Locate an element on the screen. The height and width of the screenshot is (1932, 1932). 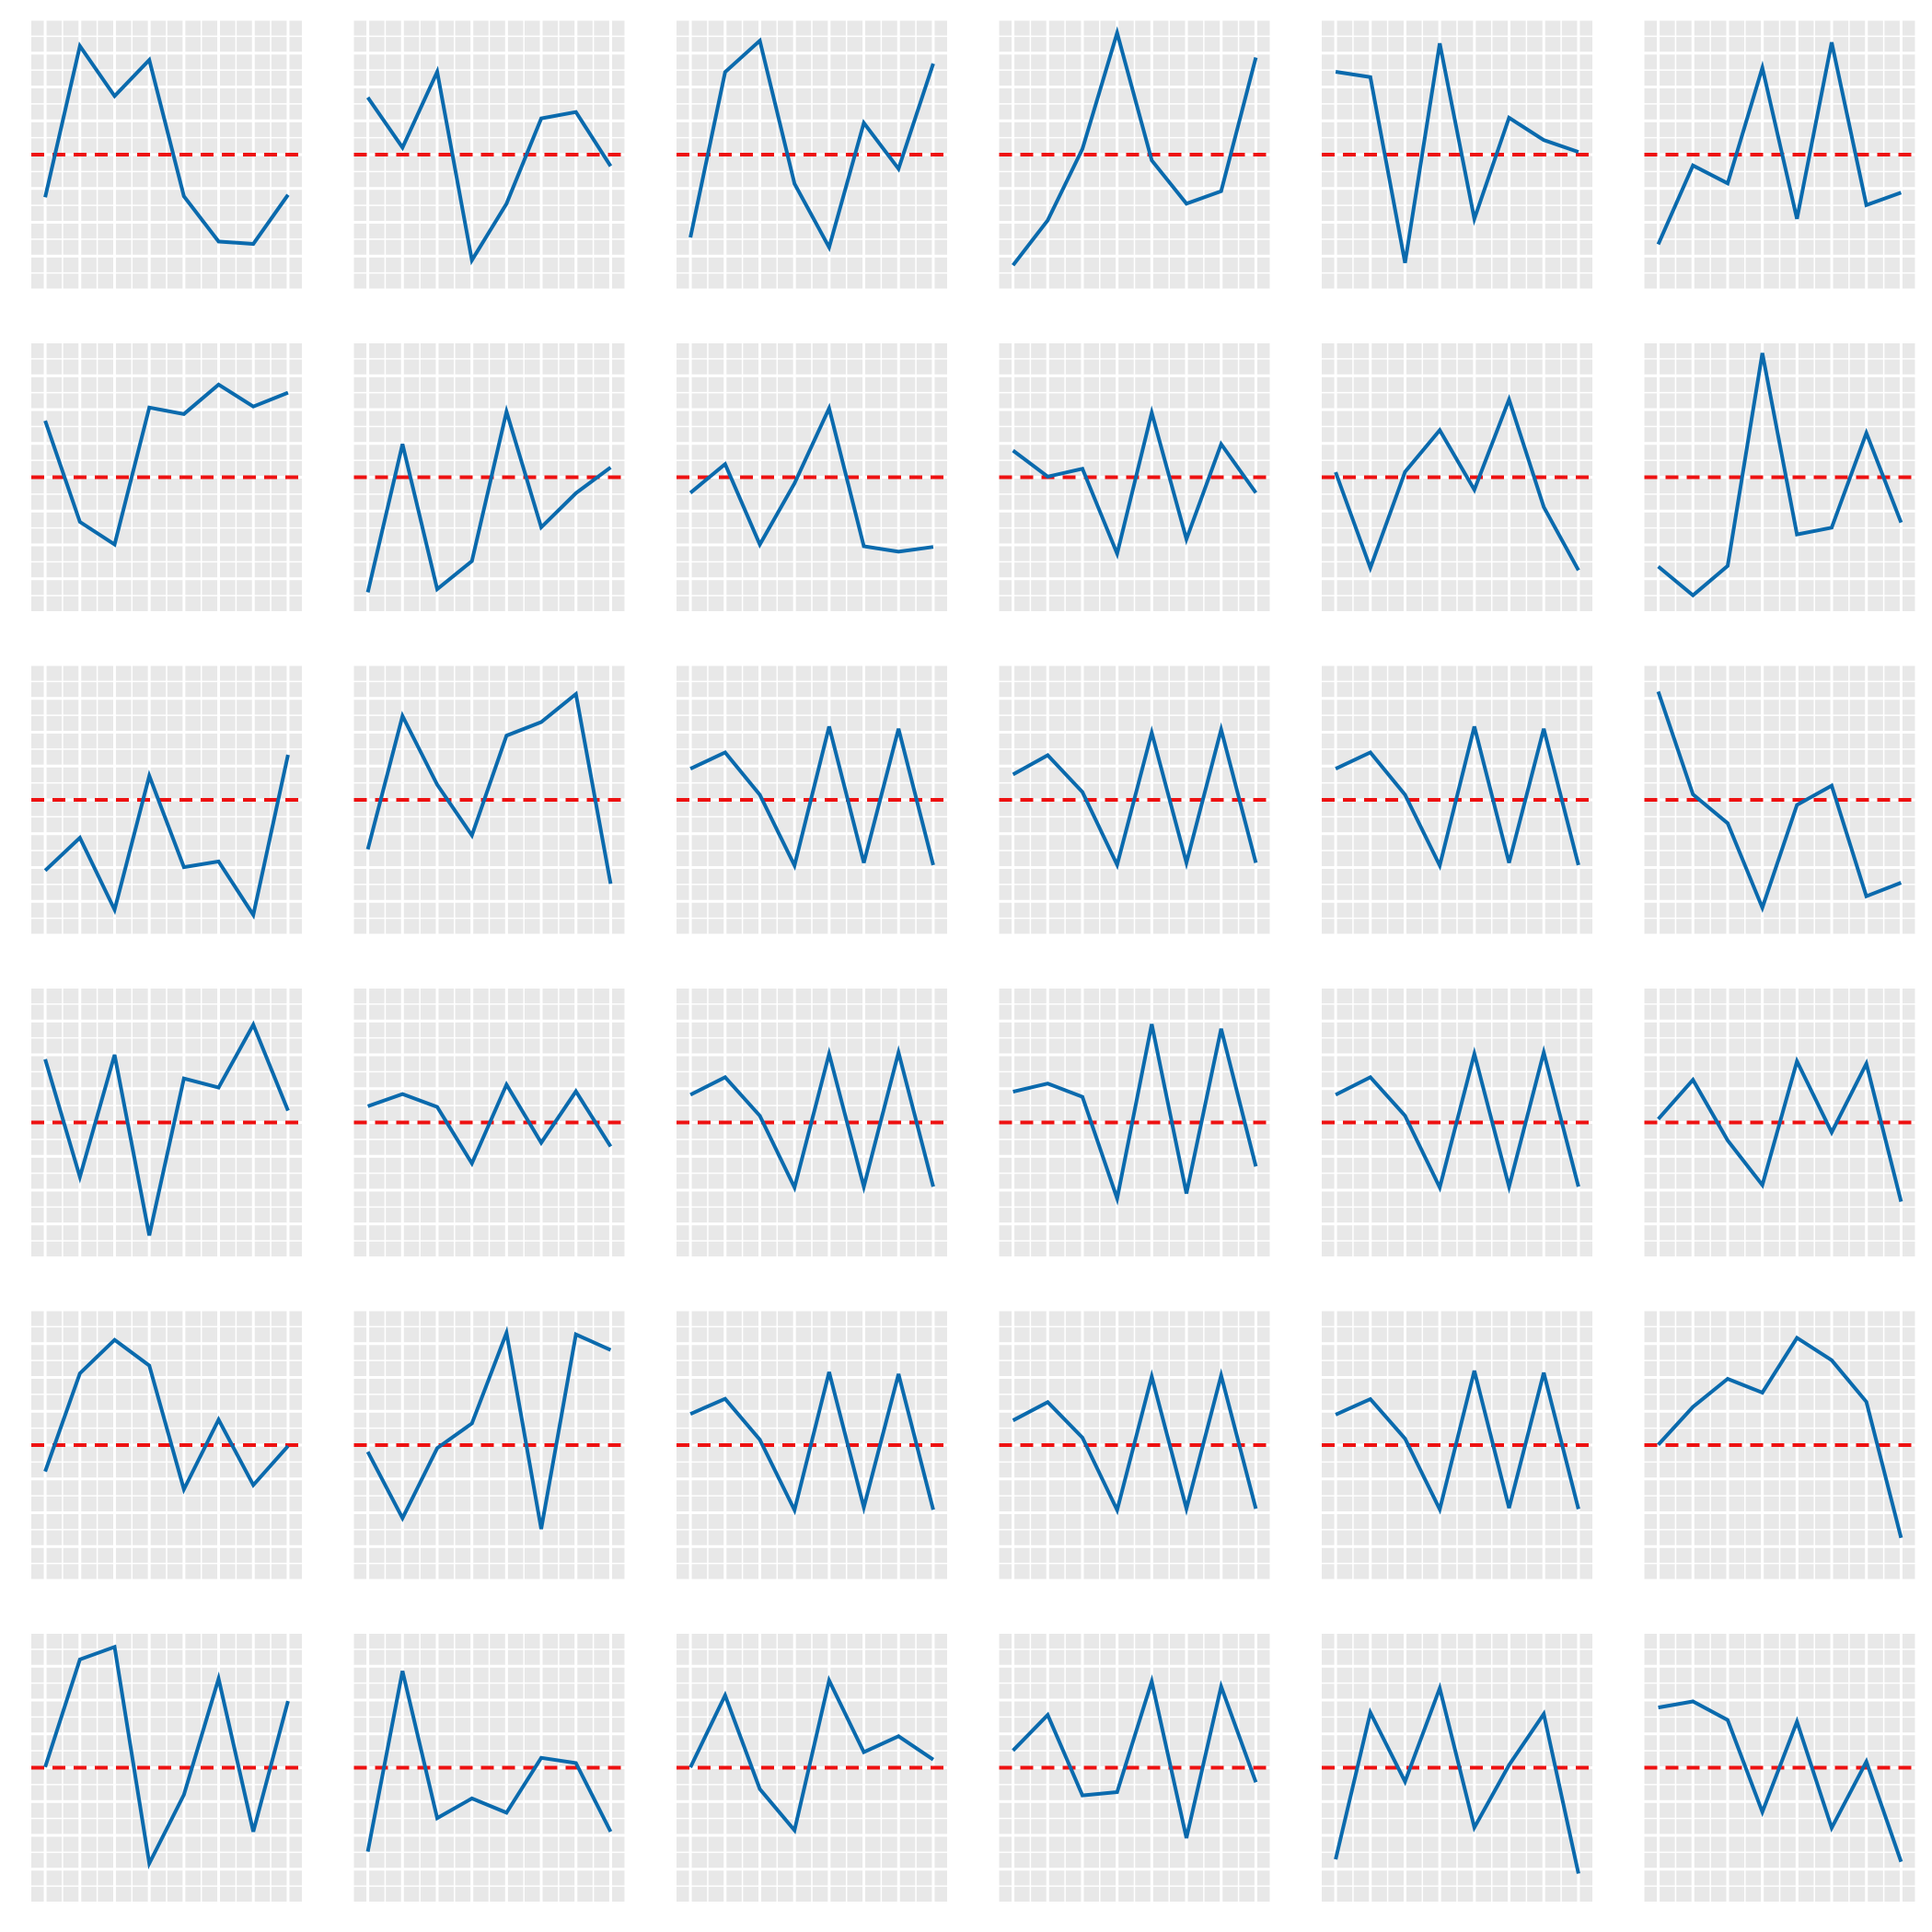
panel-r6-c5 is located at coordinates (1457, 1768).